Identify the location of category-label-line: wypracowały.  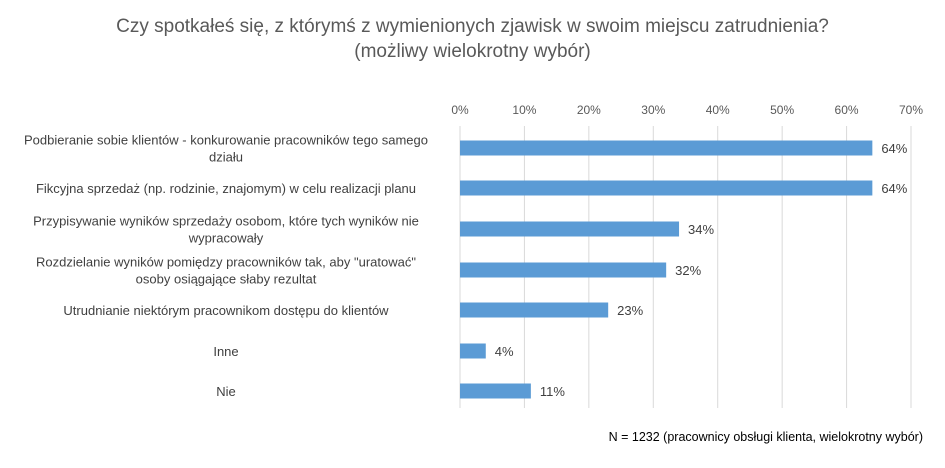
(226, 238).